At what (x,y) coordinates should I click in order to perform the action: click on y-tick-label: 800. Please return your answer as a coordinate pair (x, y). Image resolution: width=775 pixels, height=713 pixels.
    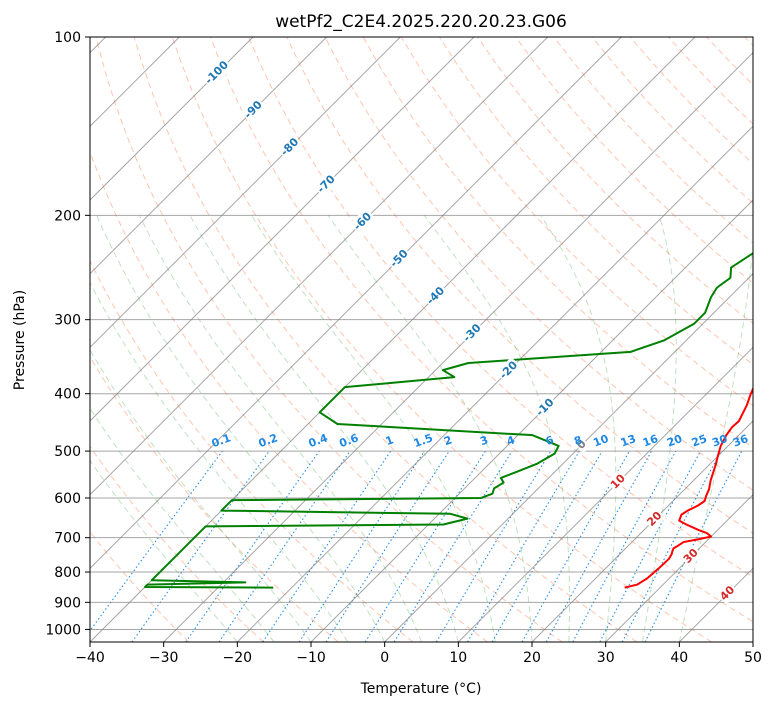
    Looking at the image, I should click on (67, 573).